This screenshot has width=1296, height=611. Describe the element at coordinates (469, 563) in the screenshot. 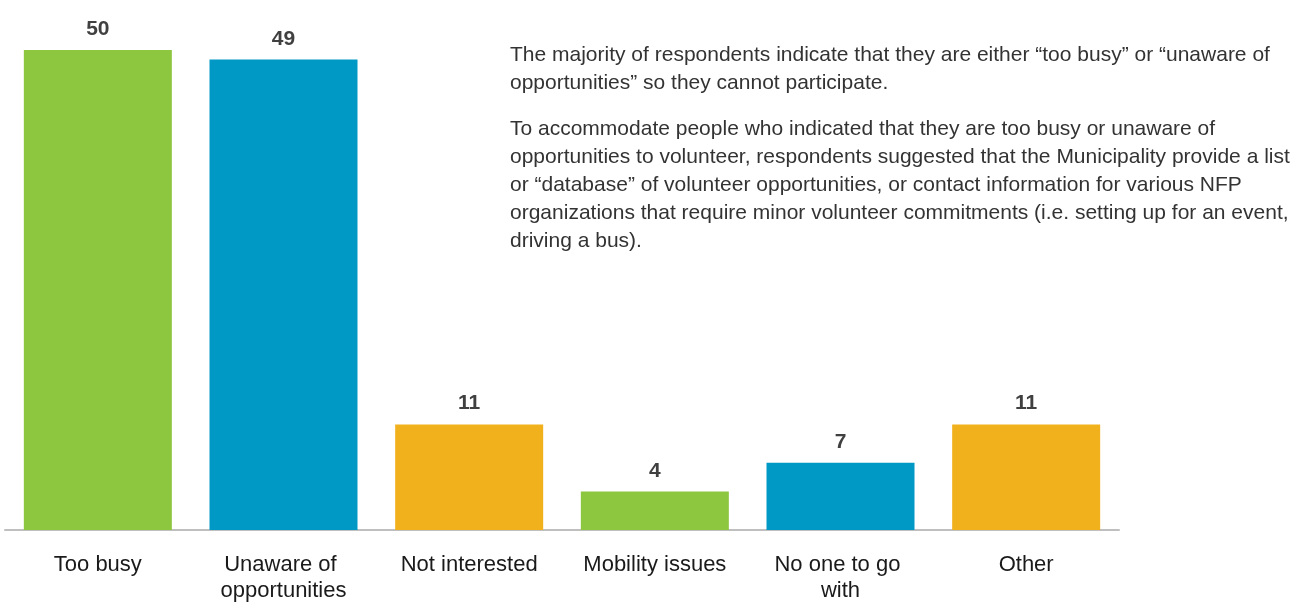

I see `x-tick-label: Not interested` at that location.